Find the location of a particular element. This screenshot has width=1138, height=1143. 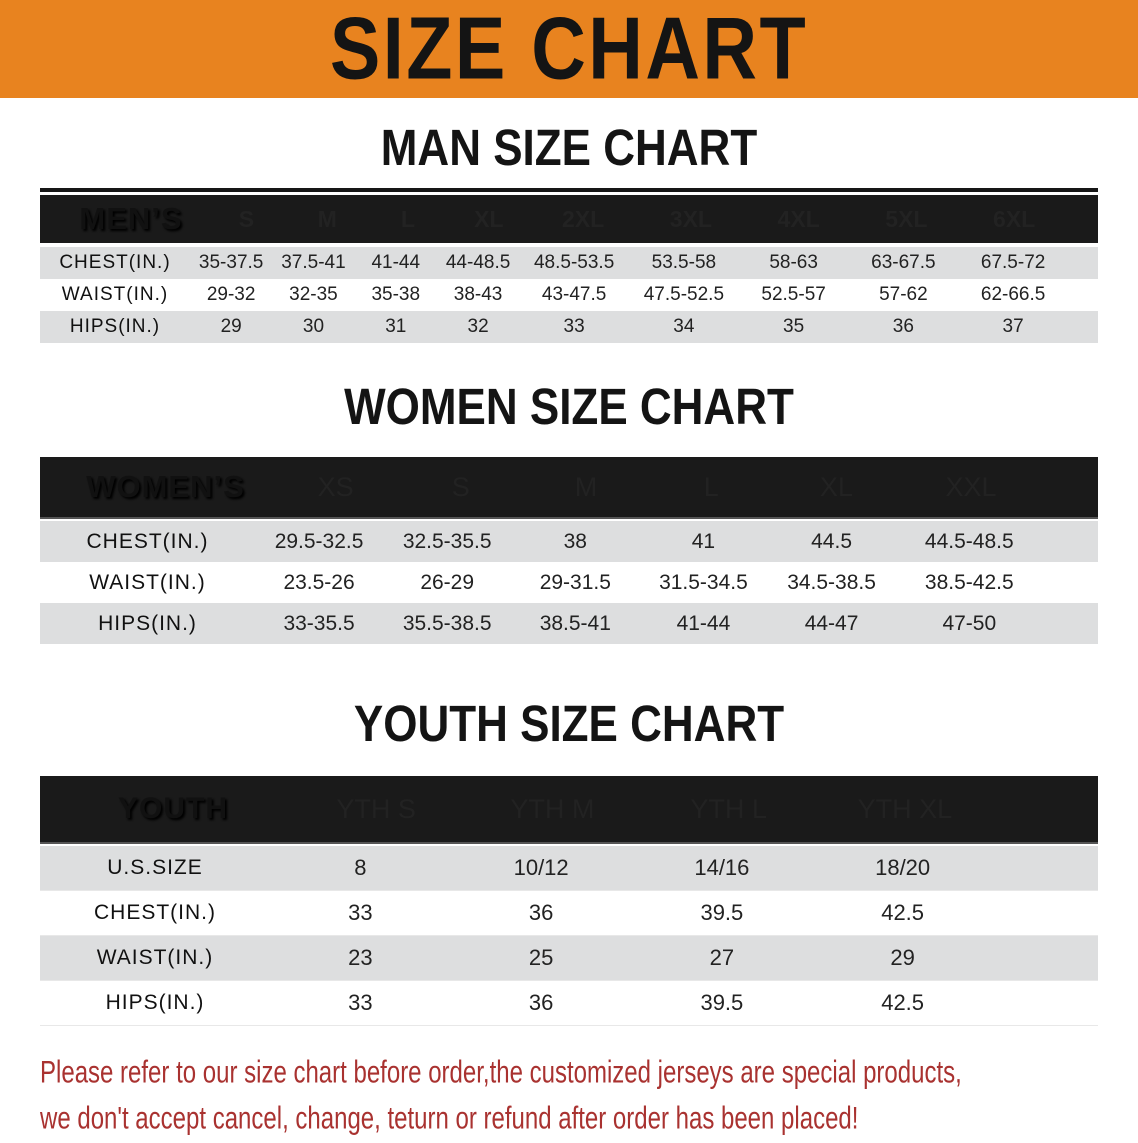

men-col-header: 5XL is located at coordinates (906, 218).